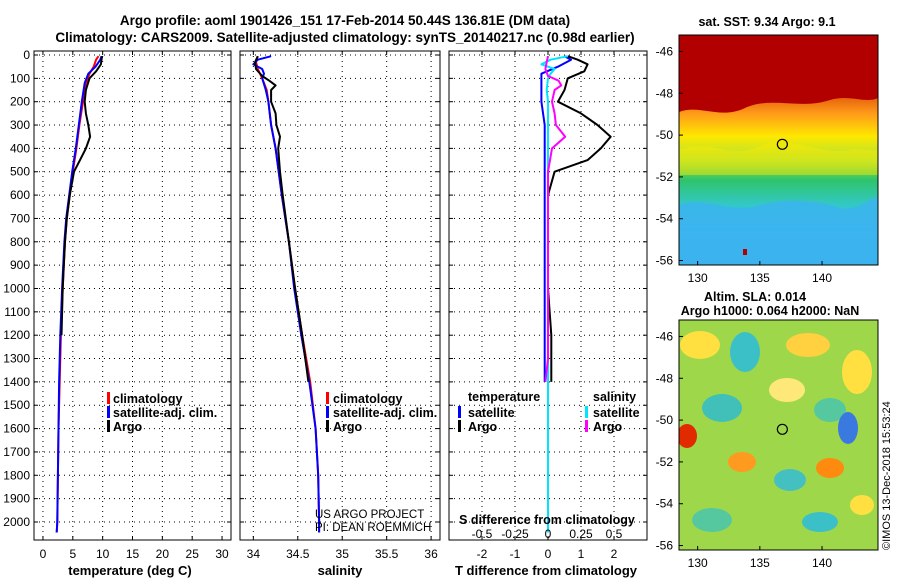  I want to click on salinity-series, so click(286, 294).